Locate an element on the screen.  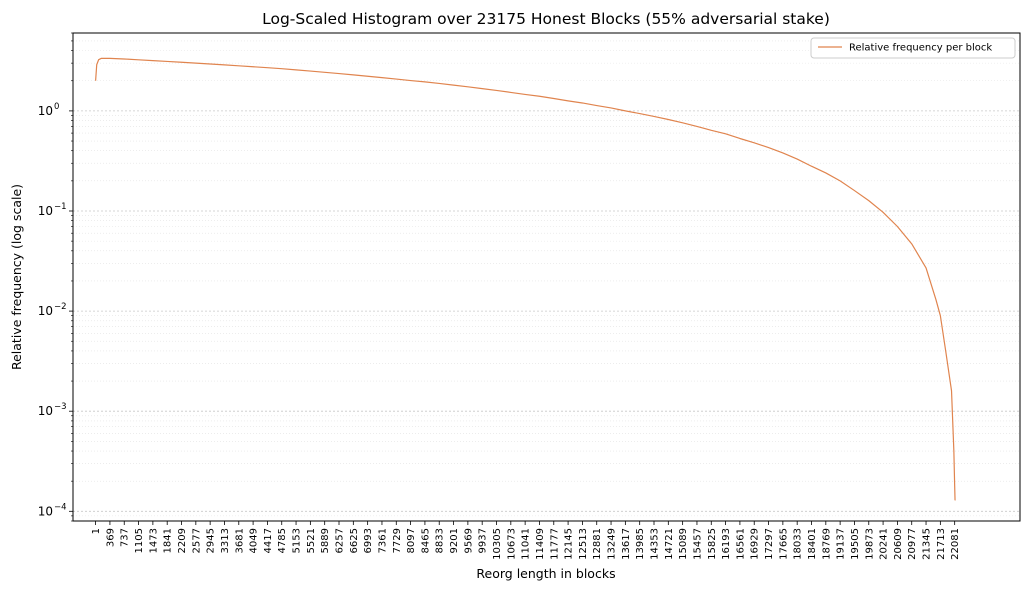
x-tick-label: 5153 is located at coordinates (297, 540).